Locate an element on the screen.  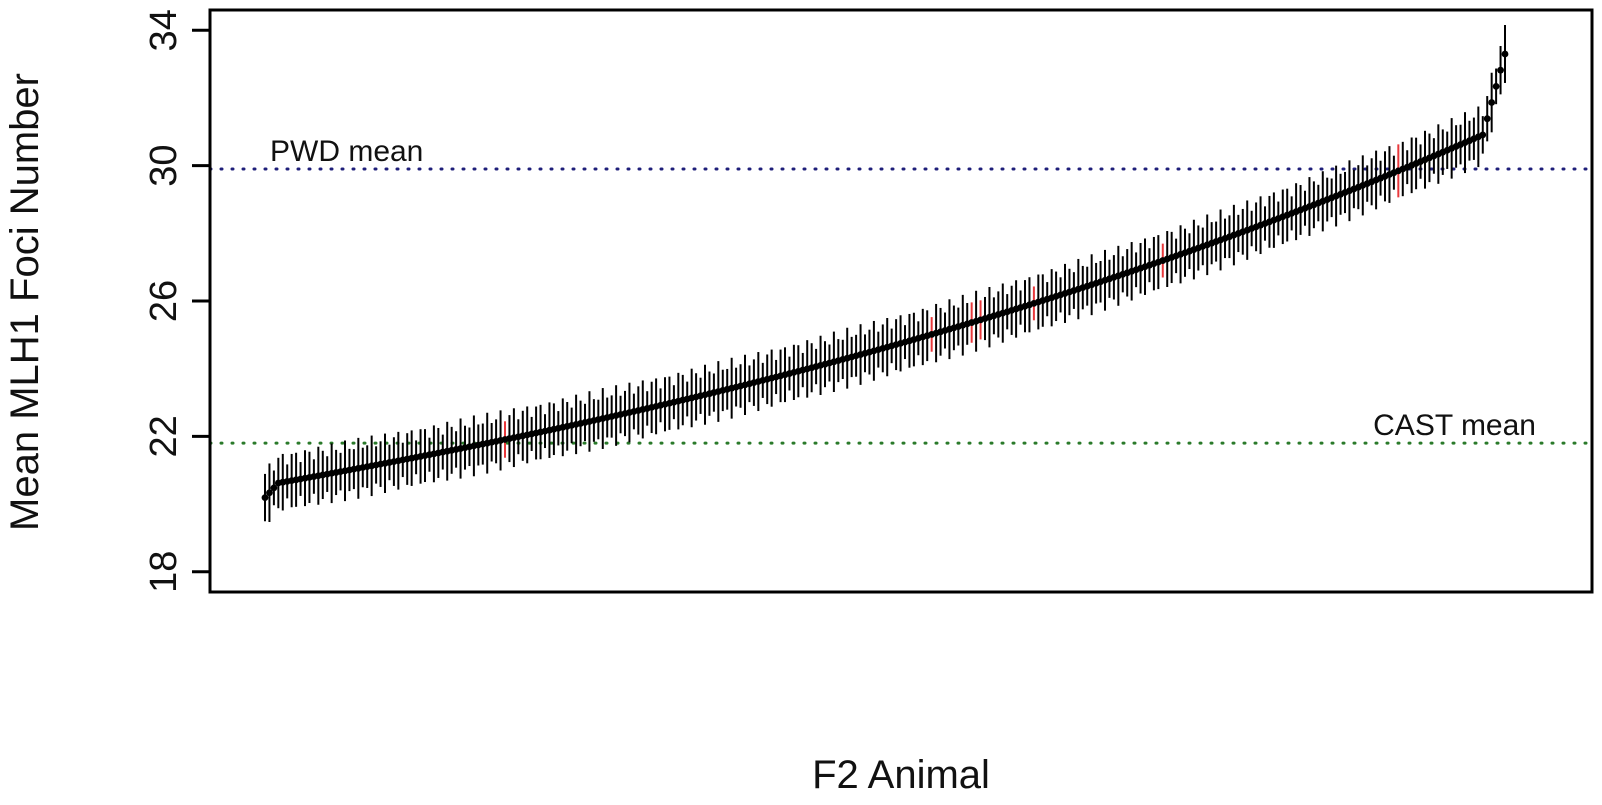
y-tick-label: 34 is located at coordinates (164, 30).